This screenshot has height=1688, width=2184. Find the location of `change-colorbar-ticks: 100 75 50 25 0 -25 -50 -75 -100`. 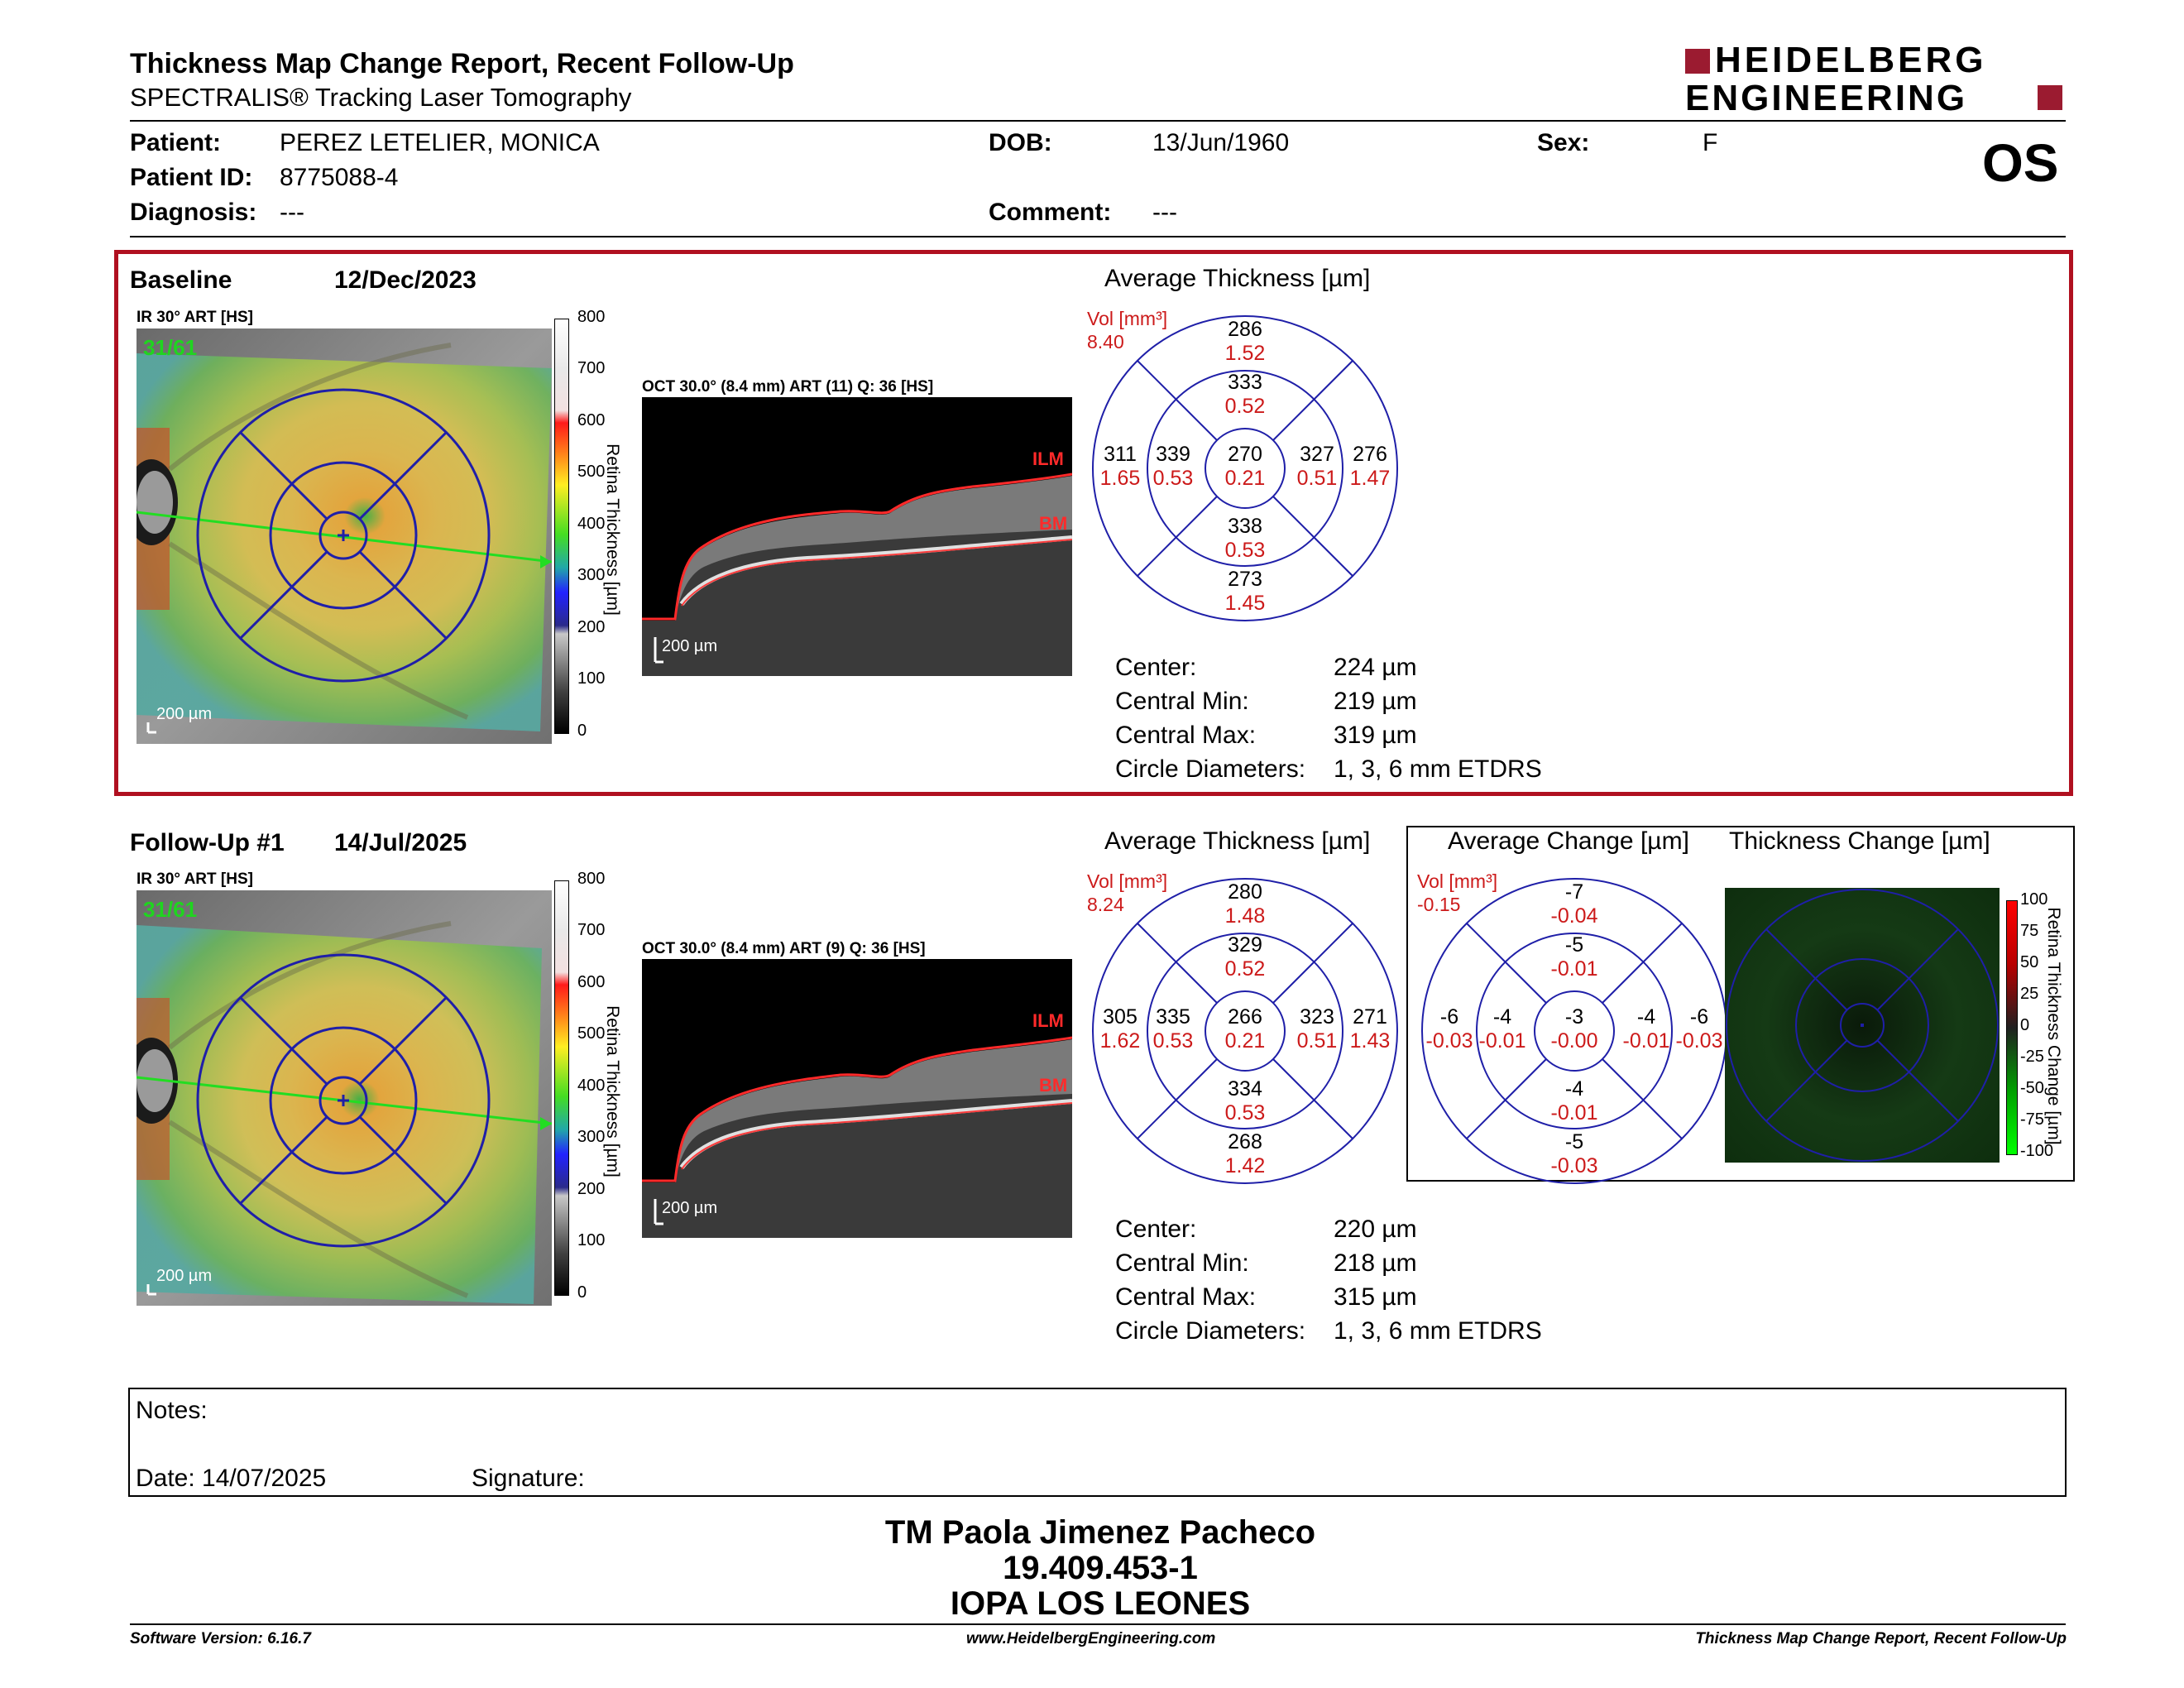

change-colorbar-ticks: 100 75 50 25 0 -25 -50 -75 -100 is located at coordinates (2036, 1026).